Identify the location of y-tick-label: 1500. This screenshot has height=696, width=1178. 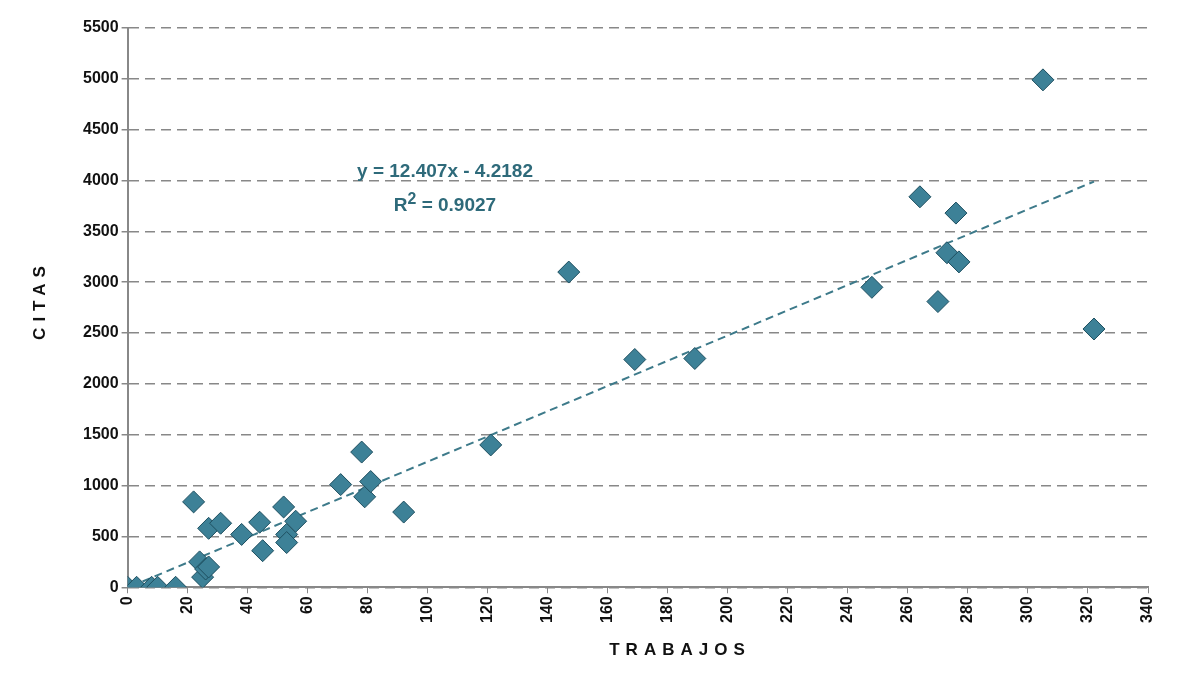
(101, 434).